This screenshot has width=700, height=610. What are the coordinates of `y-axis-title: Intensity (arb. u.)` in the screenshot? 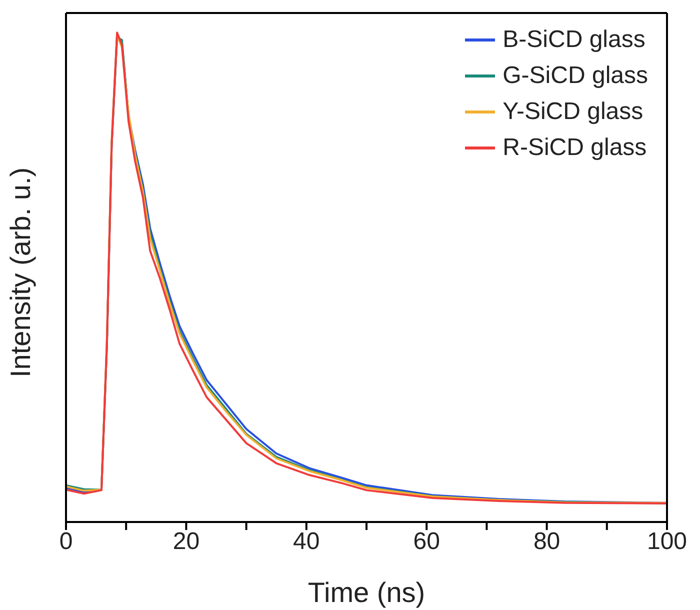 It's located at (20, 272).